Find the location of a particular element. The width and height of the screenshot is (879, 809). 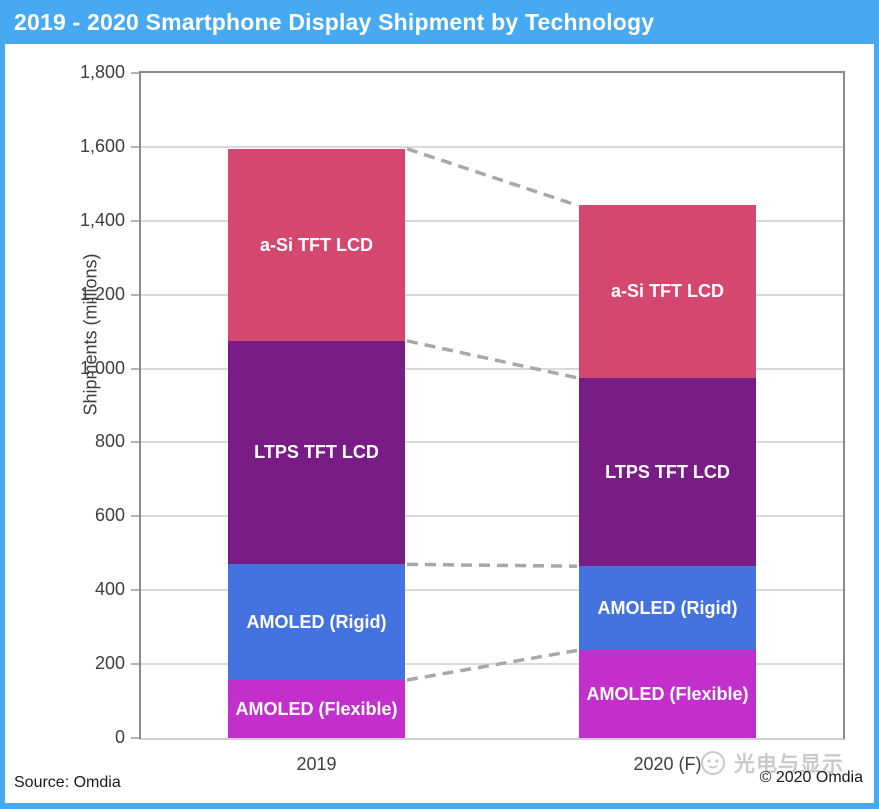

source-text: Source: Omdia is located at coordinates (67, 782).